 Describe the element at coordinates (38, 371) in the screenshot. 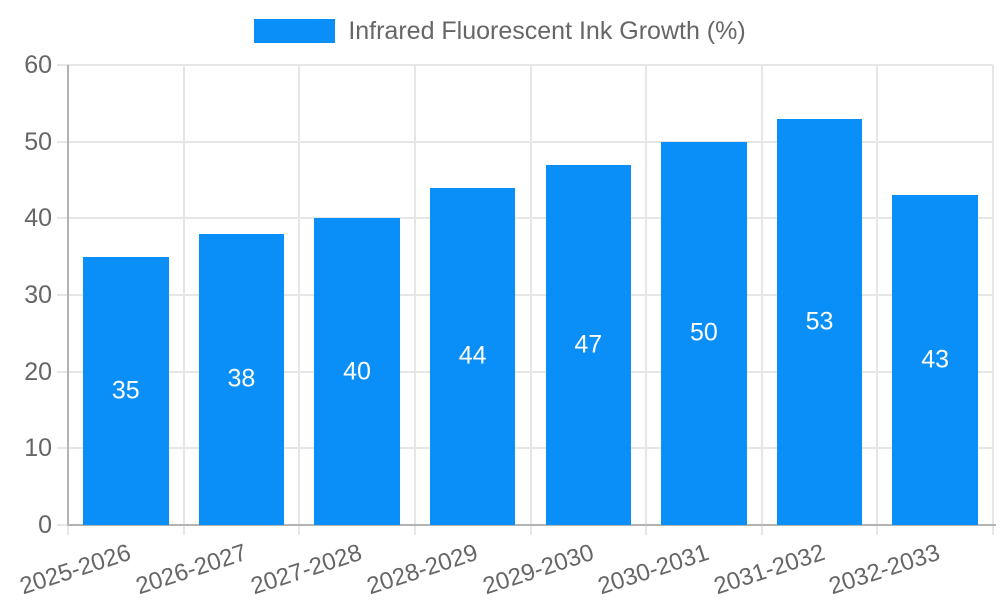

I see `y-tick-label: 20` at that location.